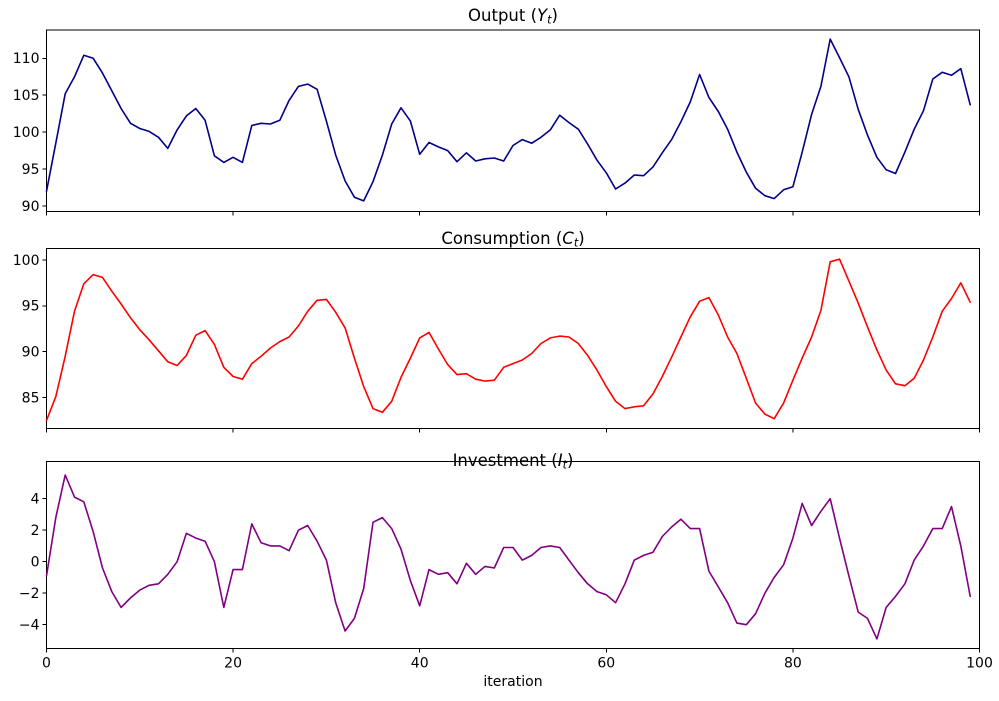 This screenshot has height=701, width=999. I want to click on investment-y-tick-label: 2, so click(35, 531).